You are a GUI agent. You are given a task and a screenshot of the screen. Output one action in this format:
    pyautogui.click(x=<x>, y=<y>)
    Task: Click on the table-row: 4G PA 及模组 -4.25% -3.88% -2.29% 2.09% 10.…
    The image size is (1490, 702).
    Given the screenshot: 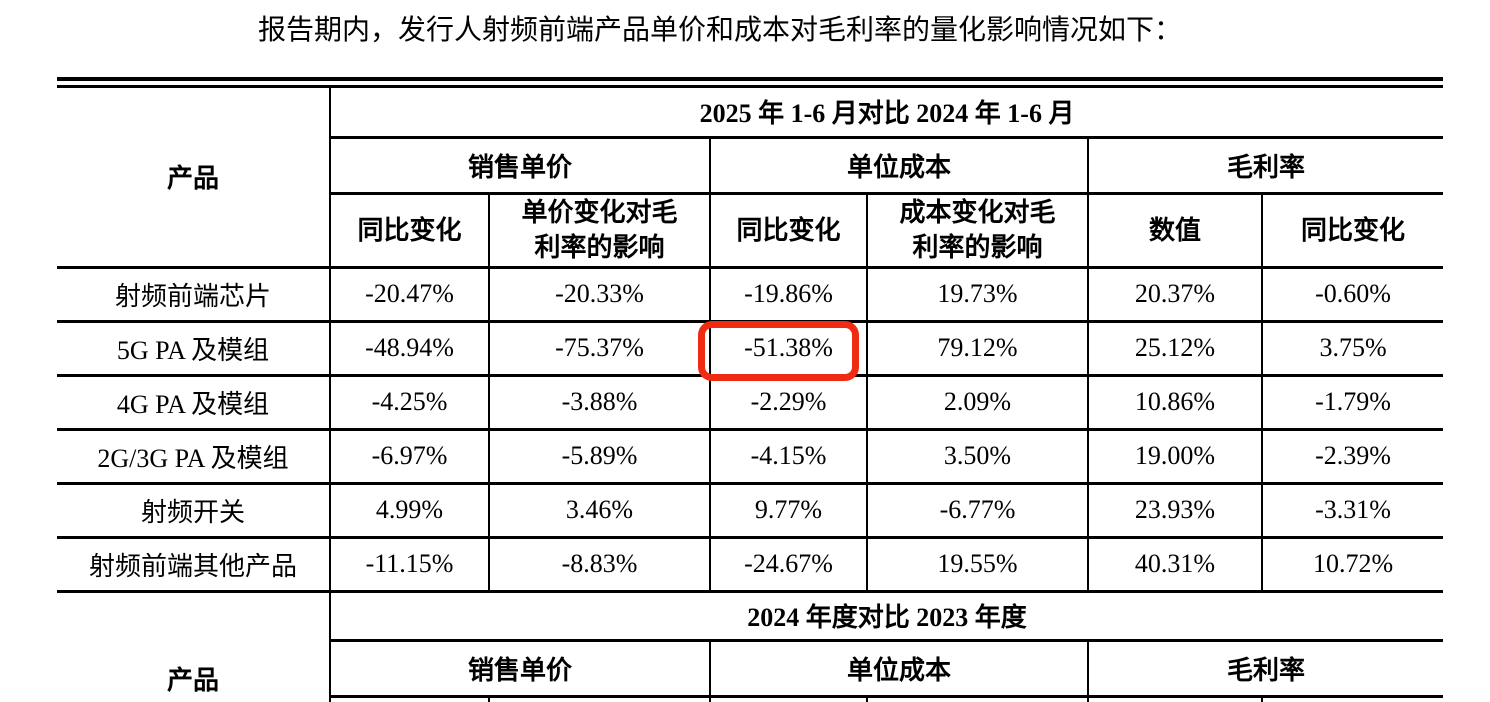 What is the action you would take?
    pyautogui.click(x=750, y=403)
    